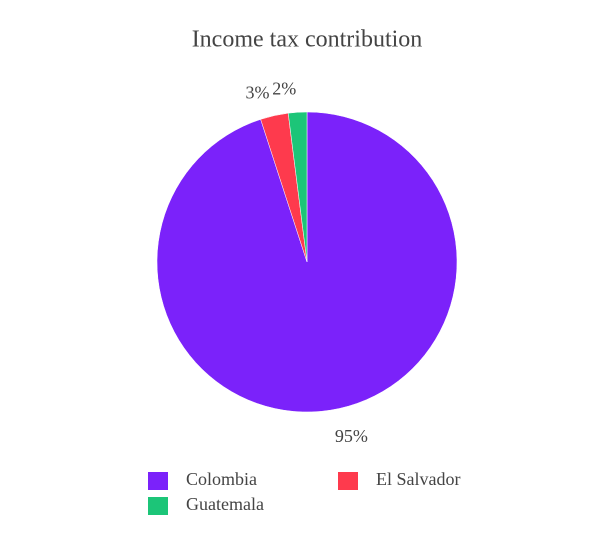 Image resolution: width=614 pixels, height=556 pixels. Describe the element at coordinates (351, 436) in the screenshot. I see `slice-label: 95%` at that location.